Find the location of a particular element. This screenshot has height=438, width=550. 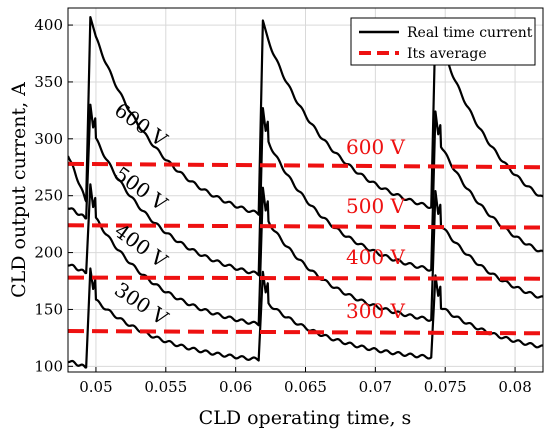

legend-label-real: Real time current is located at coordinates (470, 33).